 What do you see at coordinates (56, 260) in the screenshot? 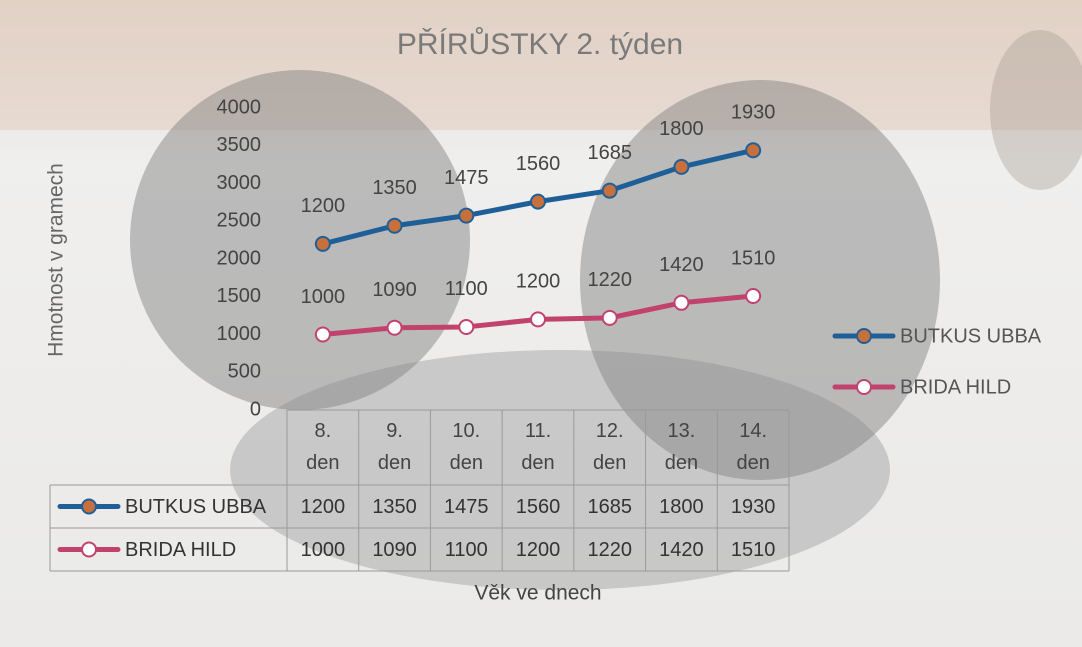
I see `y-axis-title: Hmotnost v gramech` at bounding box center [56, 260].